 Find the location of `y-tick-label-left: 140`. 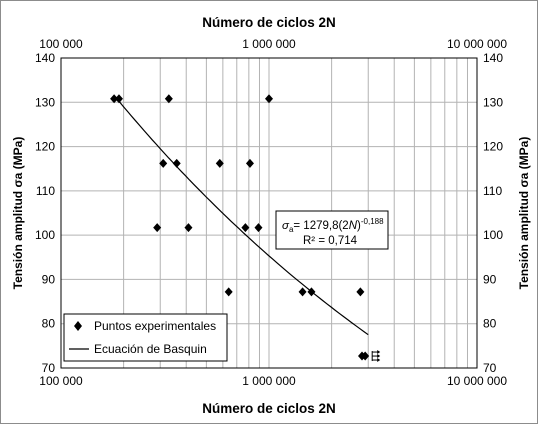

y-tick-label-left: 140 is located at coordinates (45, 58).